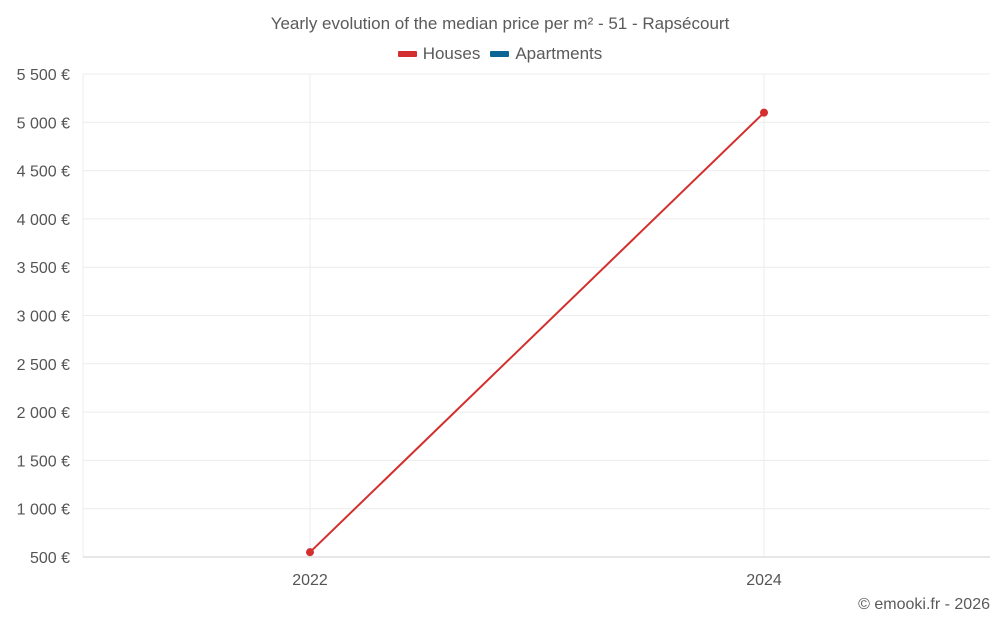  I want to click on y-tick-label: 2 500 €, so click(43, 365).